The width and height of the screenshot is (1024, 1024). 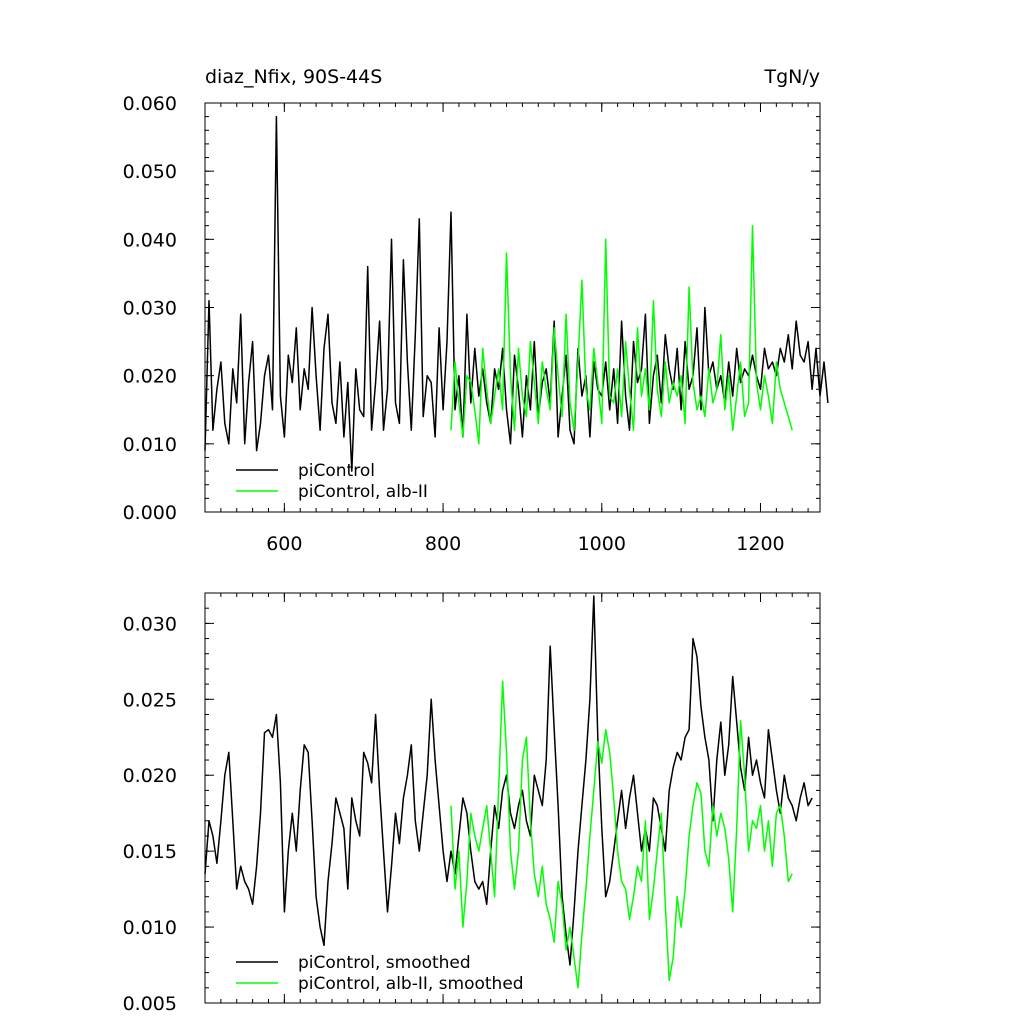 I want to click on chart-title: diaz_Nfix, 90S-44S, so click(x=293, y=77).